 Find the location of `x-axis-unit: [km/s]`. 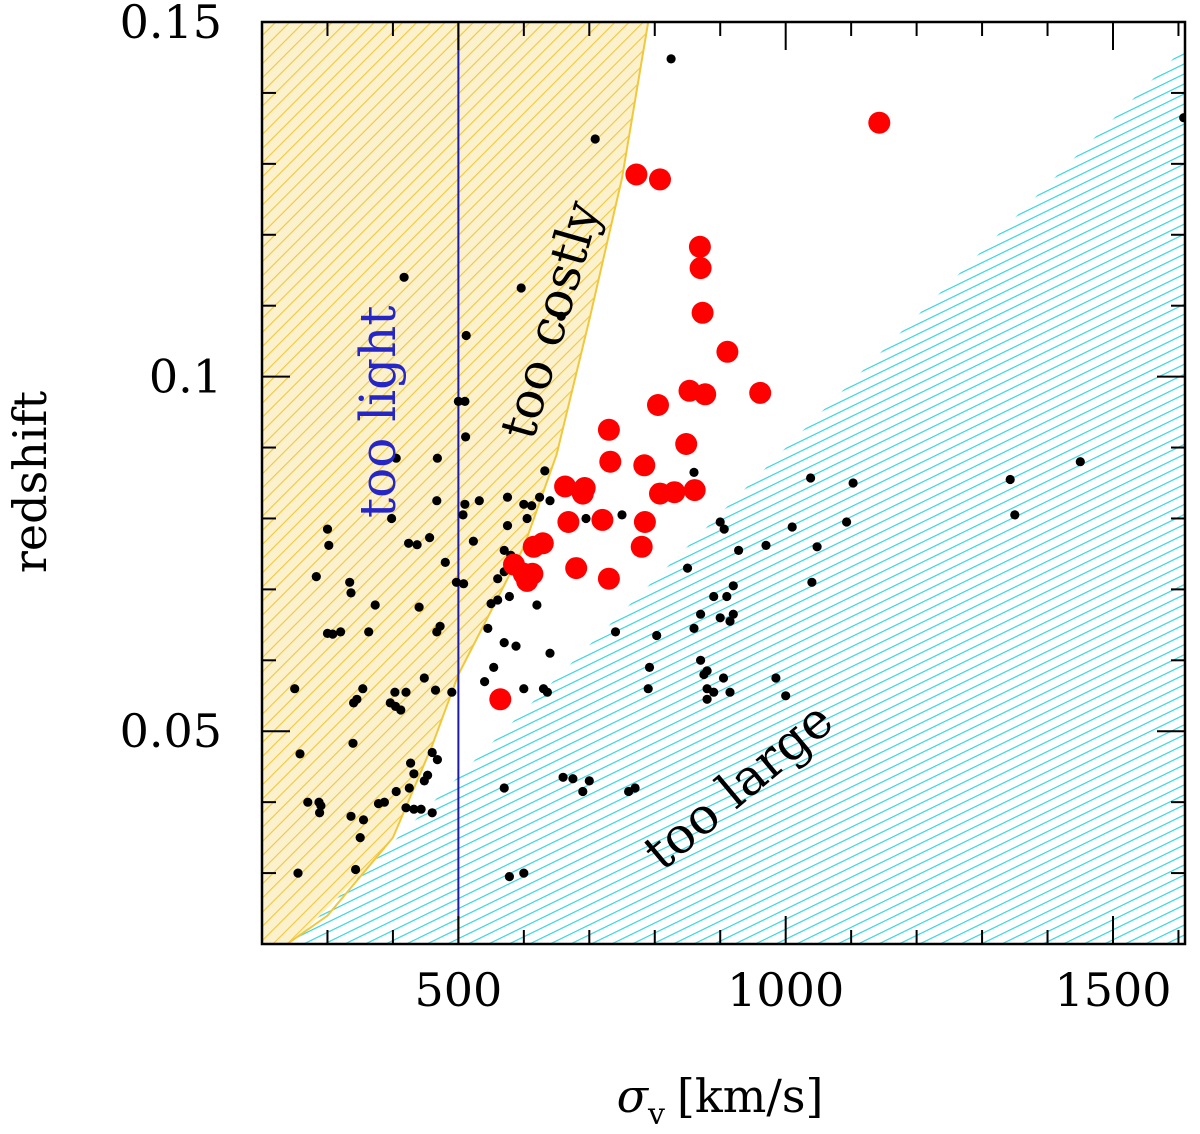

x-axis-unit: [km/s] is located at coordinates (750, 1096).